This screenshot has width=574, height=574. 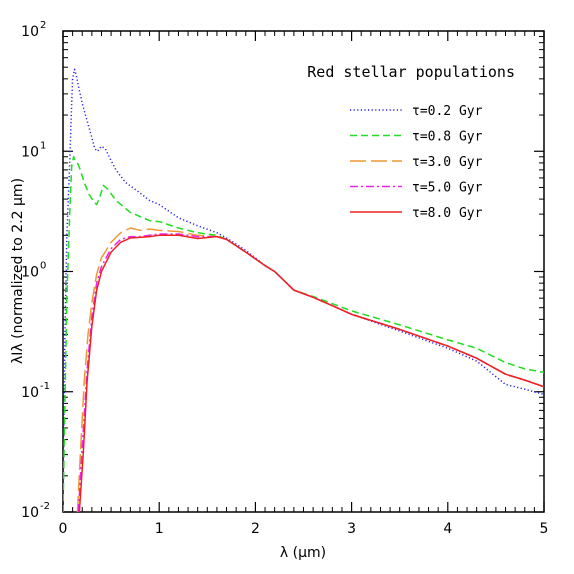 What do you see at coordinates (255, 529) in the screenshot?
I see `x-tick-label: 2` at bounding box center [255, 529].